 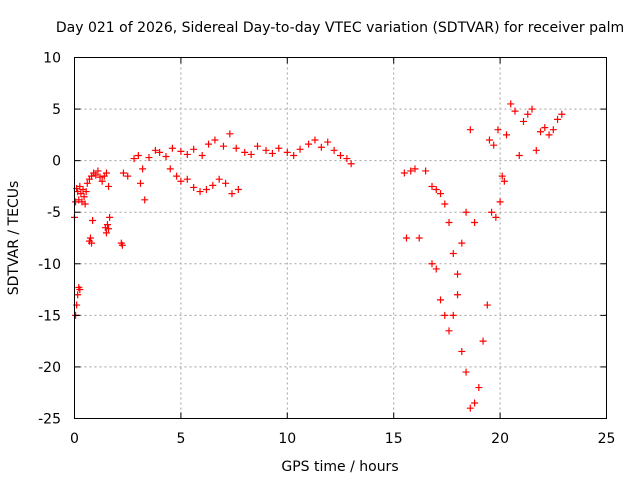 I want to click on y-tick-label: 0, so click(x=56, y=162).